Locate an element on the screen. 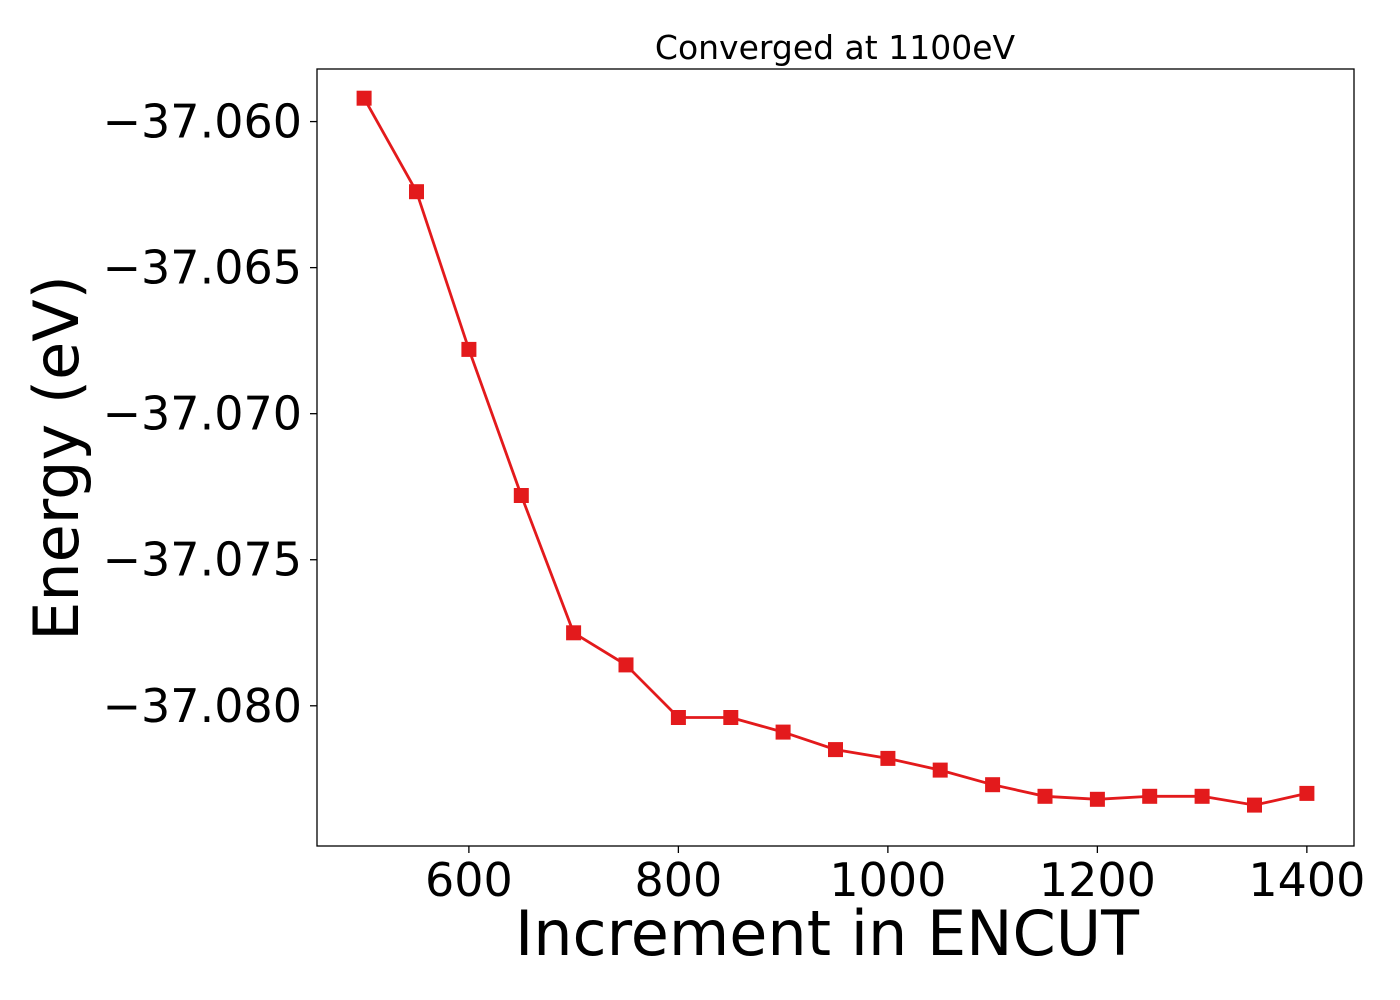  x-tick-label: 1000 is located at coordinates (887, 880).